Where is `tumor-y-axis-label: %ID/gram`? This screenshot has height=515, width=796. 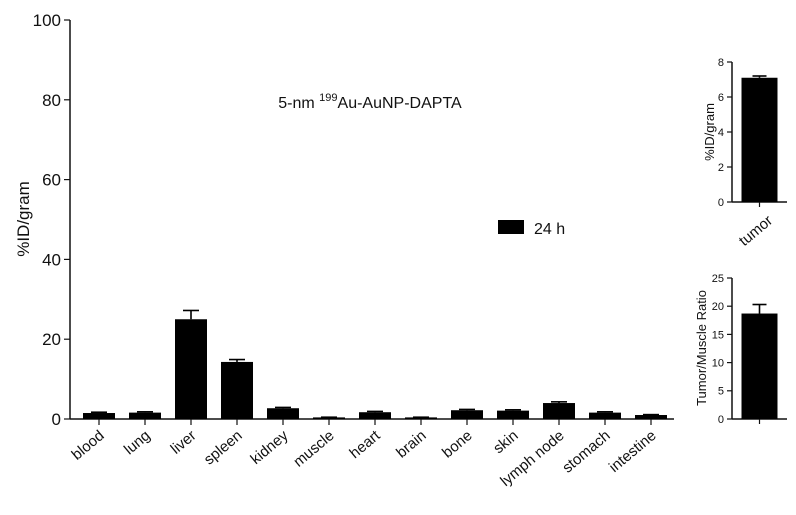 tumor-y-axis-label: %ID/gram is located at coordinates (709, 132).